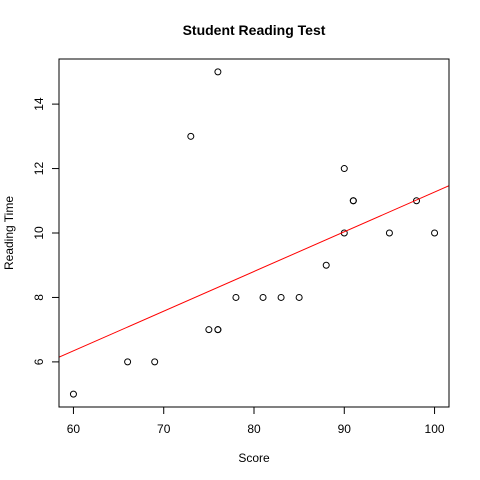 This screenshot has width=480, height=480. I want to click on y-tick-label: 14, so click(39, 104).